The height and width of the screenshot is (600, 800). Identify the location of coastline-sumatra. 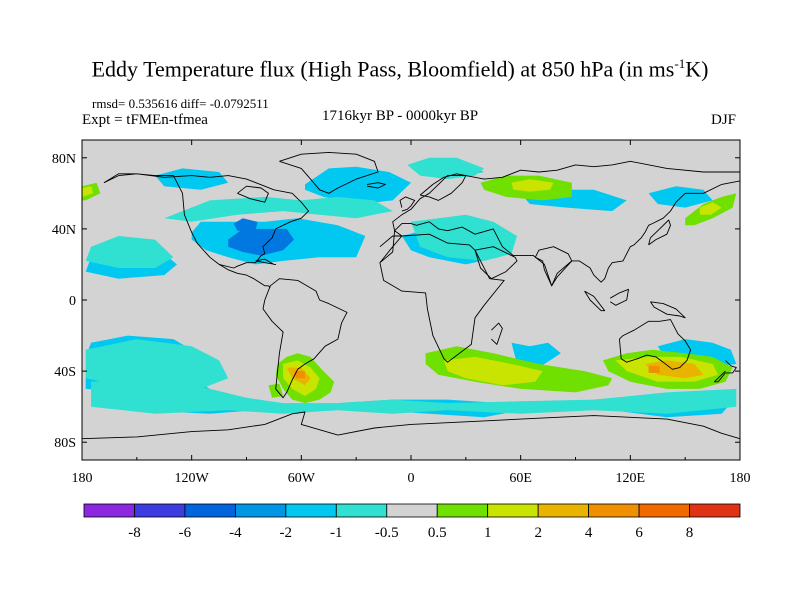
(595, 301).